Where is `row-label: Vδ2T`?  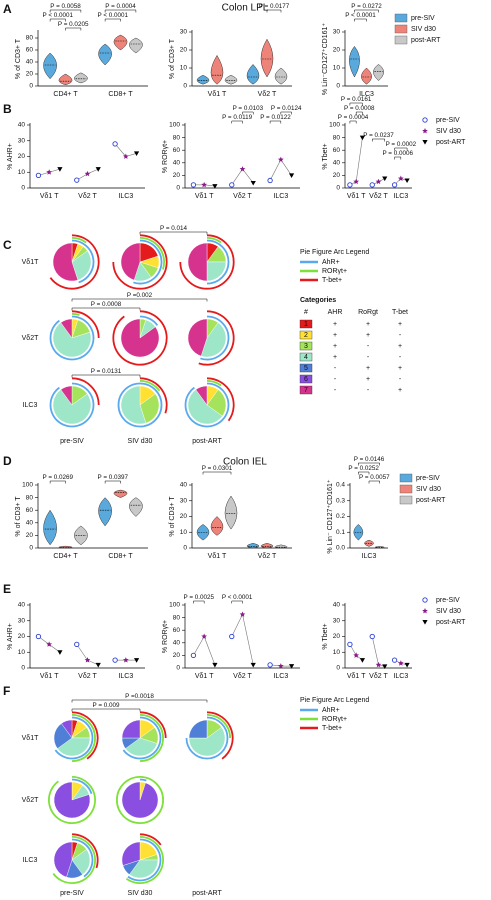 row-label: Vδ2T is located at coordinates (30, 800).